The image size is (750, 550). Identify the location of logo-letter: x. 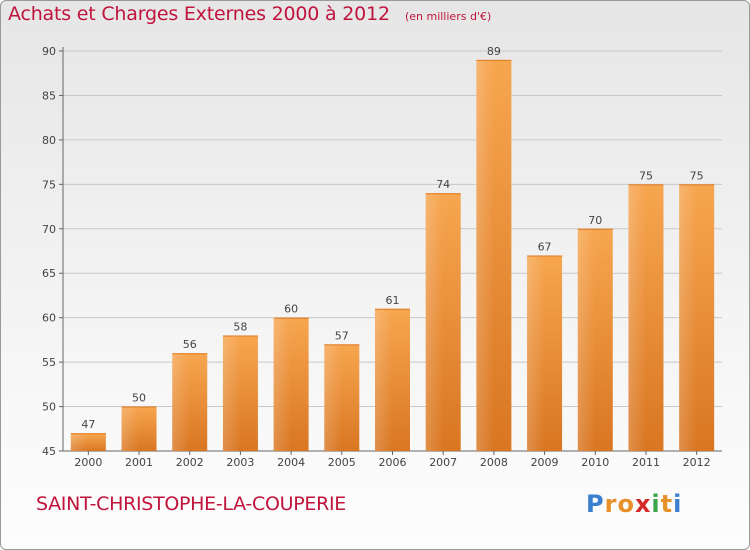
(643, 504).